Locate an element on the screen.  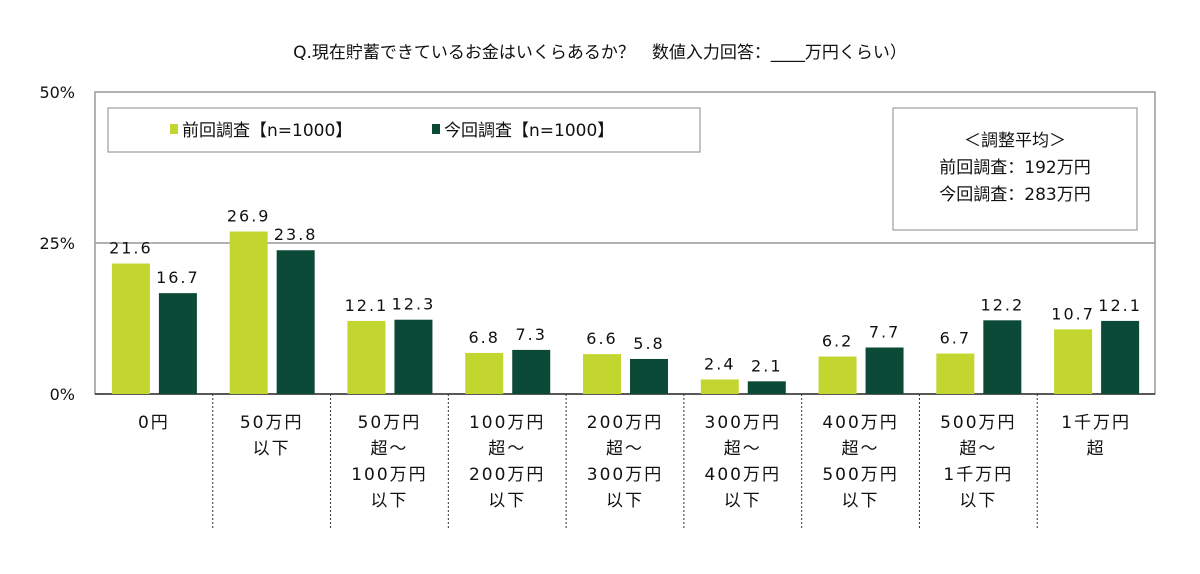
data-label: 26.9 is located at coordinates (249, 216).